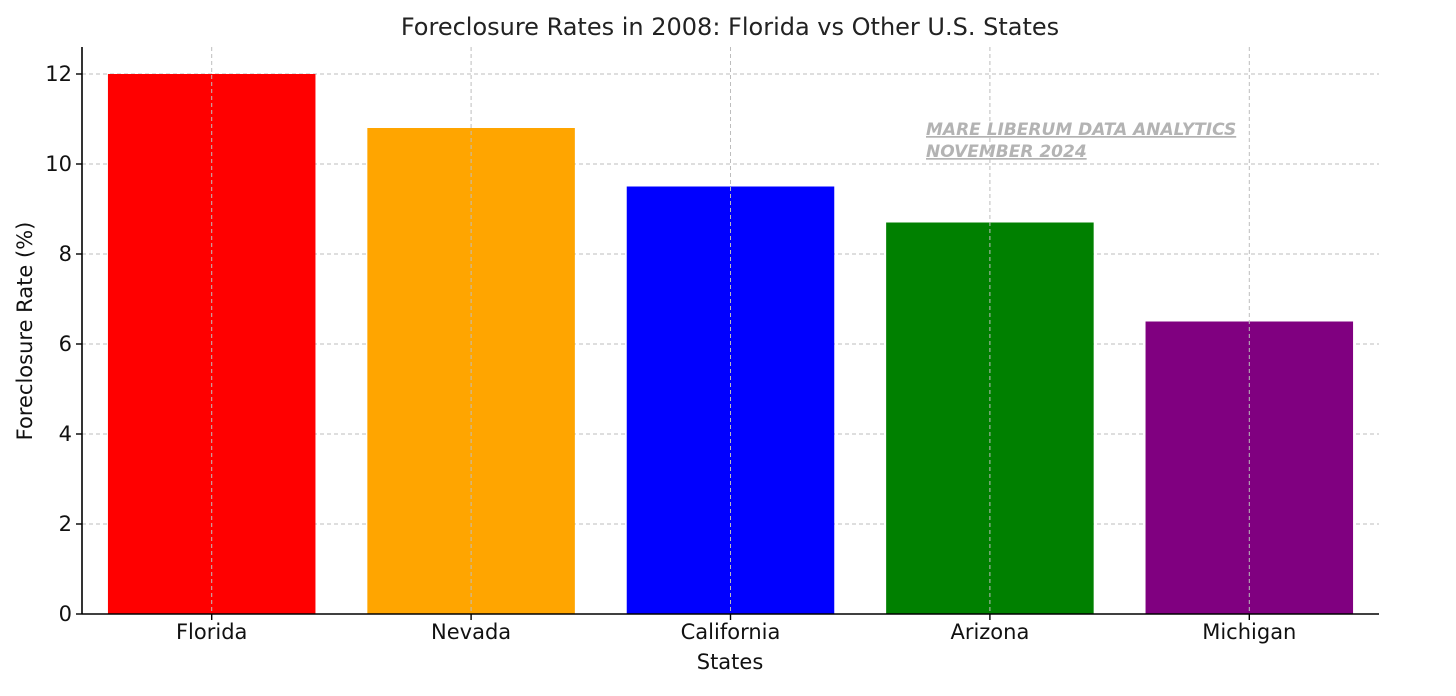  I want to click on y-tick-label: 6, so click(65, 344).